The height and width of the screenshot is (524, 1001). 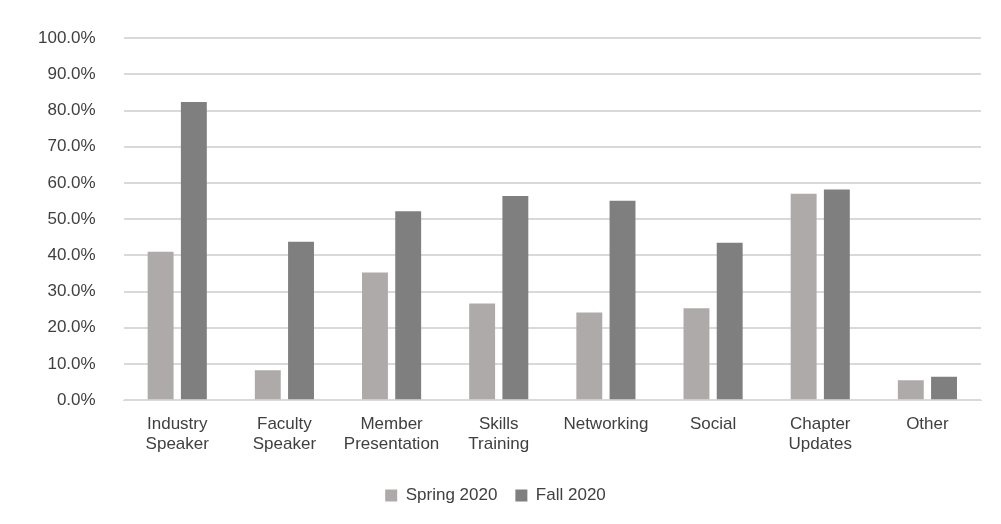 What do you see at coordinates (570, 495) in the screenshot?
I see `legend-label: Fall 2020` at bounding box center [570, 495].